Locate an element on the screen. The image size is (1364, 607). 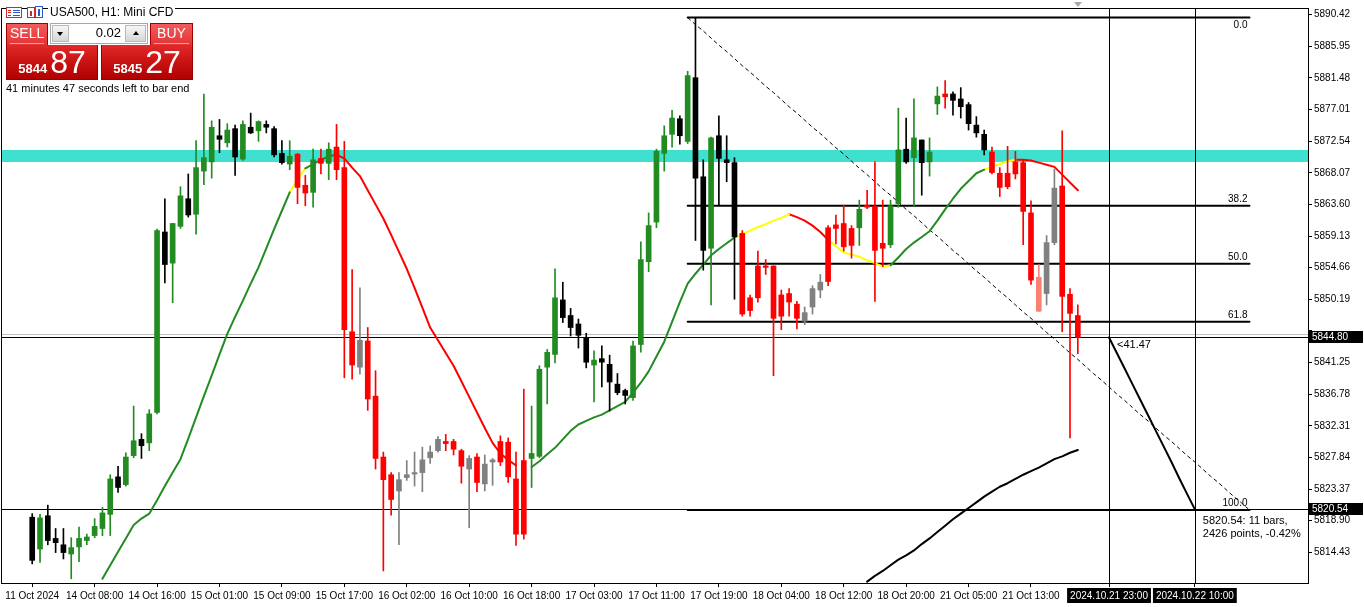
x-tick-label: 16 Oct 18:00 is located at coordinates (531, 595).